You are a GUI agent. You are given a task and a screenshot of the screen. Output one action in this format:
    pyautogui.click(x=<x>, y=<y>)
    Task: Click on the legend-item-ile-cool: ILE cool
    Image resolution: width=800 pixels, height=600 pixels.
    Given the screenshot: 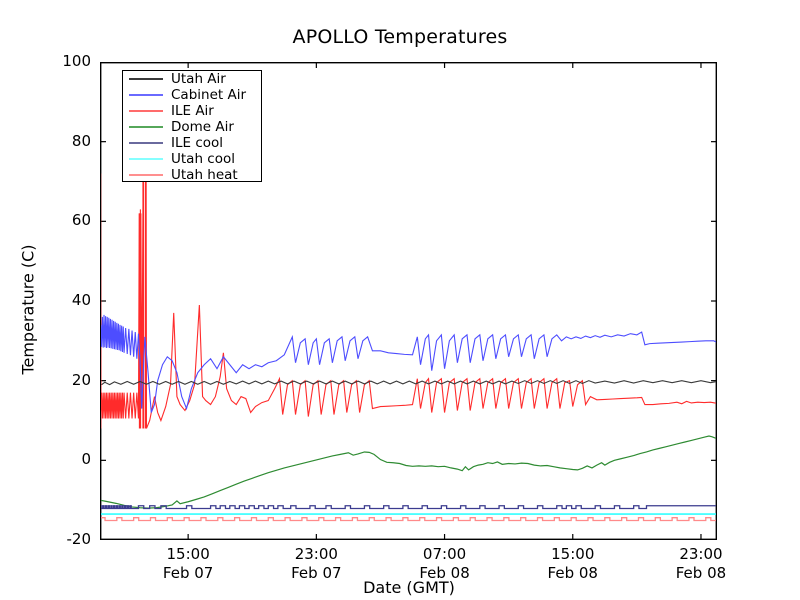 What is the action you would take?
    pyautogui.click(x=192, y=143)
    